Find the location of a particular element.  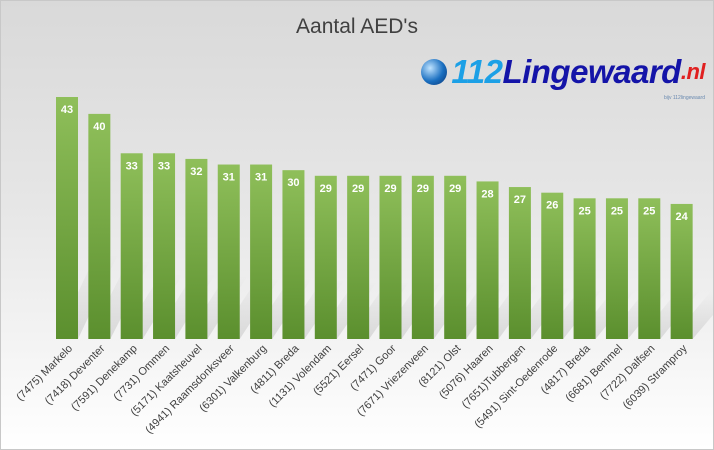

chart-title: Aantal AED's is located at coordinates (357, 26).